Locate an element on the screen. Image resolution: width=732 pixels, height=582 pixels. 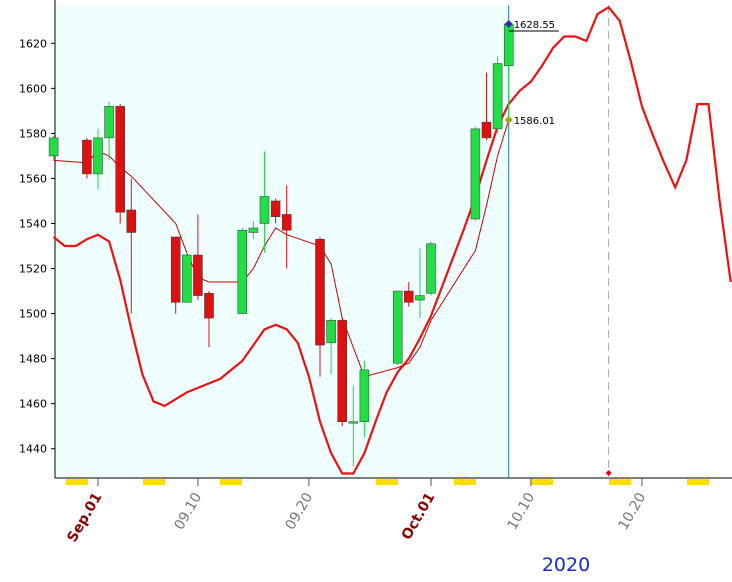
y-tick-label: 1620 is located at coordinates (33, 43).